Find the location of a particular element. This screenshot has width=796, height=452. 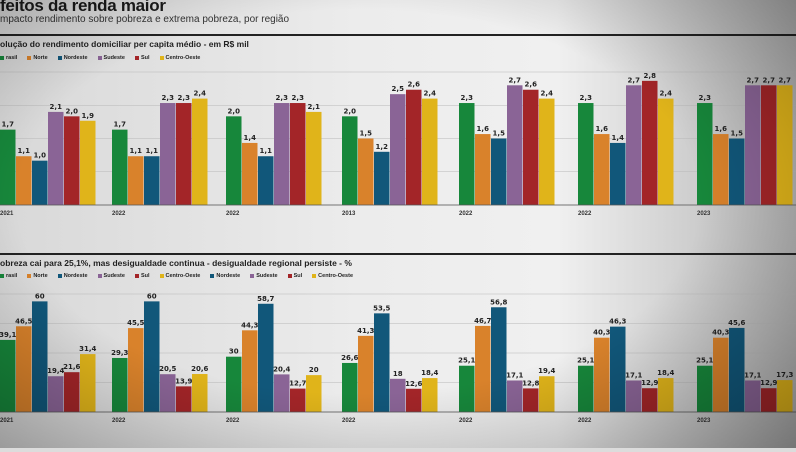

bar-value-label: 56,8 is located at coordinates (498, 302).